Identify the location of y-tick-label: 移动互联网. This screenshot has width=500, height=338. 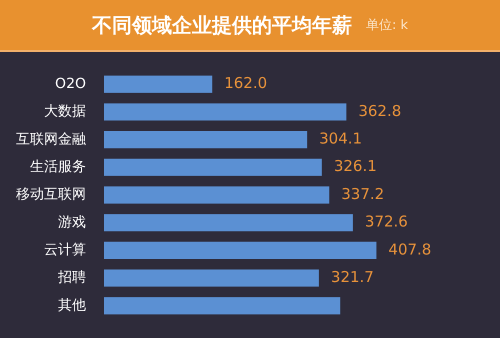
(51, 194).